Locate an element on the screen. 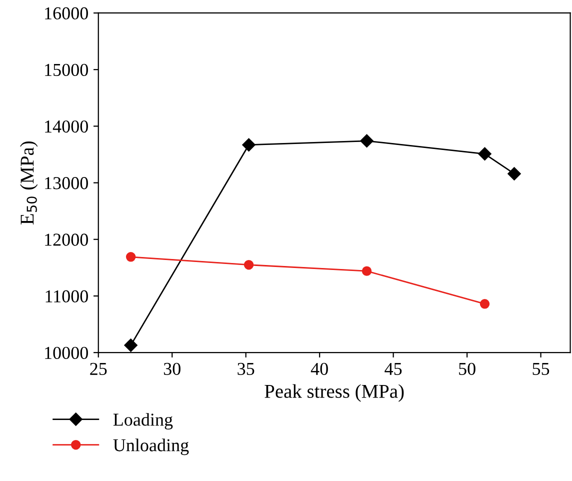 The image size is (572, 481). x-tick-label: 40 is located at coordinates (319, 368).